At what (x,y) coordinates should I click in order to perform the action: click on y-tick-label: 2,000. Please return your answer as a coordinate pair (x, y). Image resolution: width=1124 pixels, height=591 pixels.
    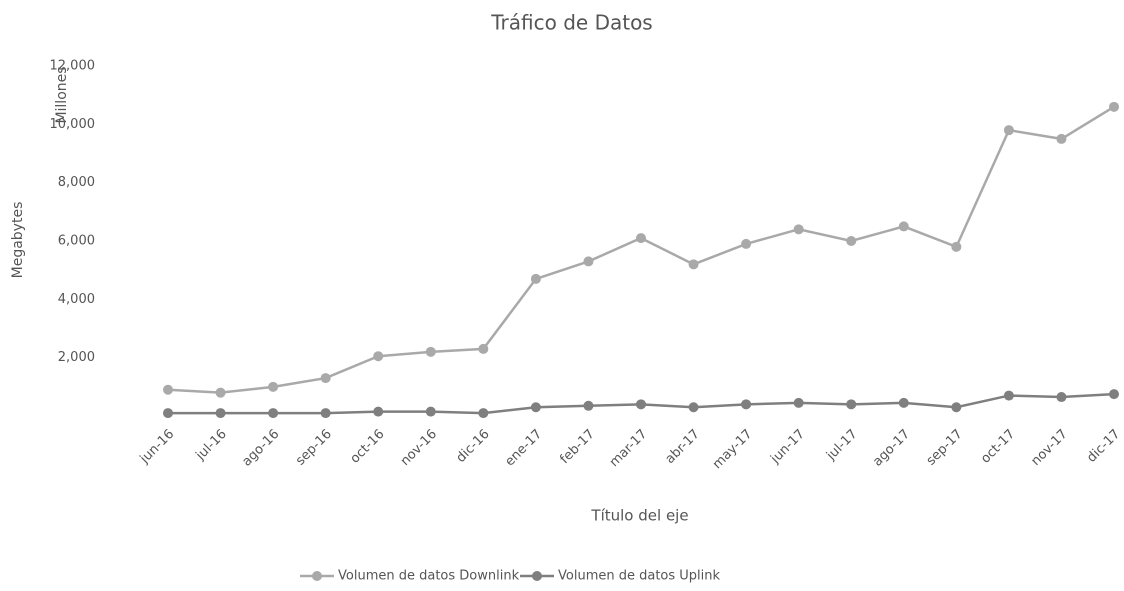
    Looking at the image, I should click on (76, 357).